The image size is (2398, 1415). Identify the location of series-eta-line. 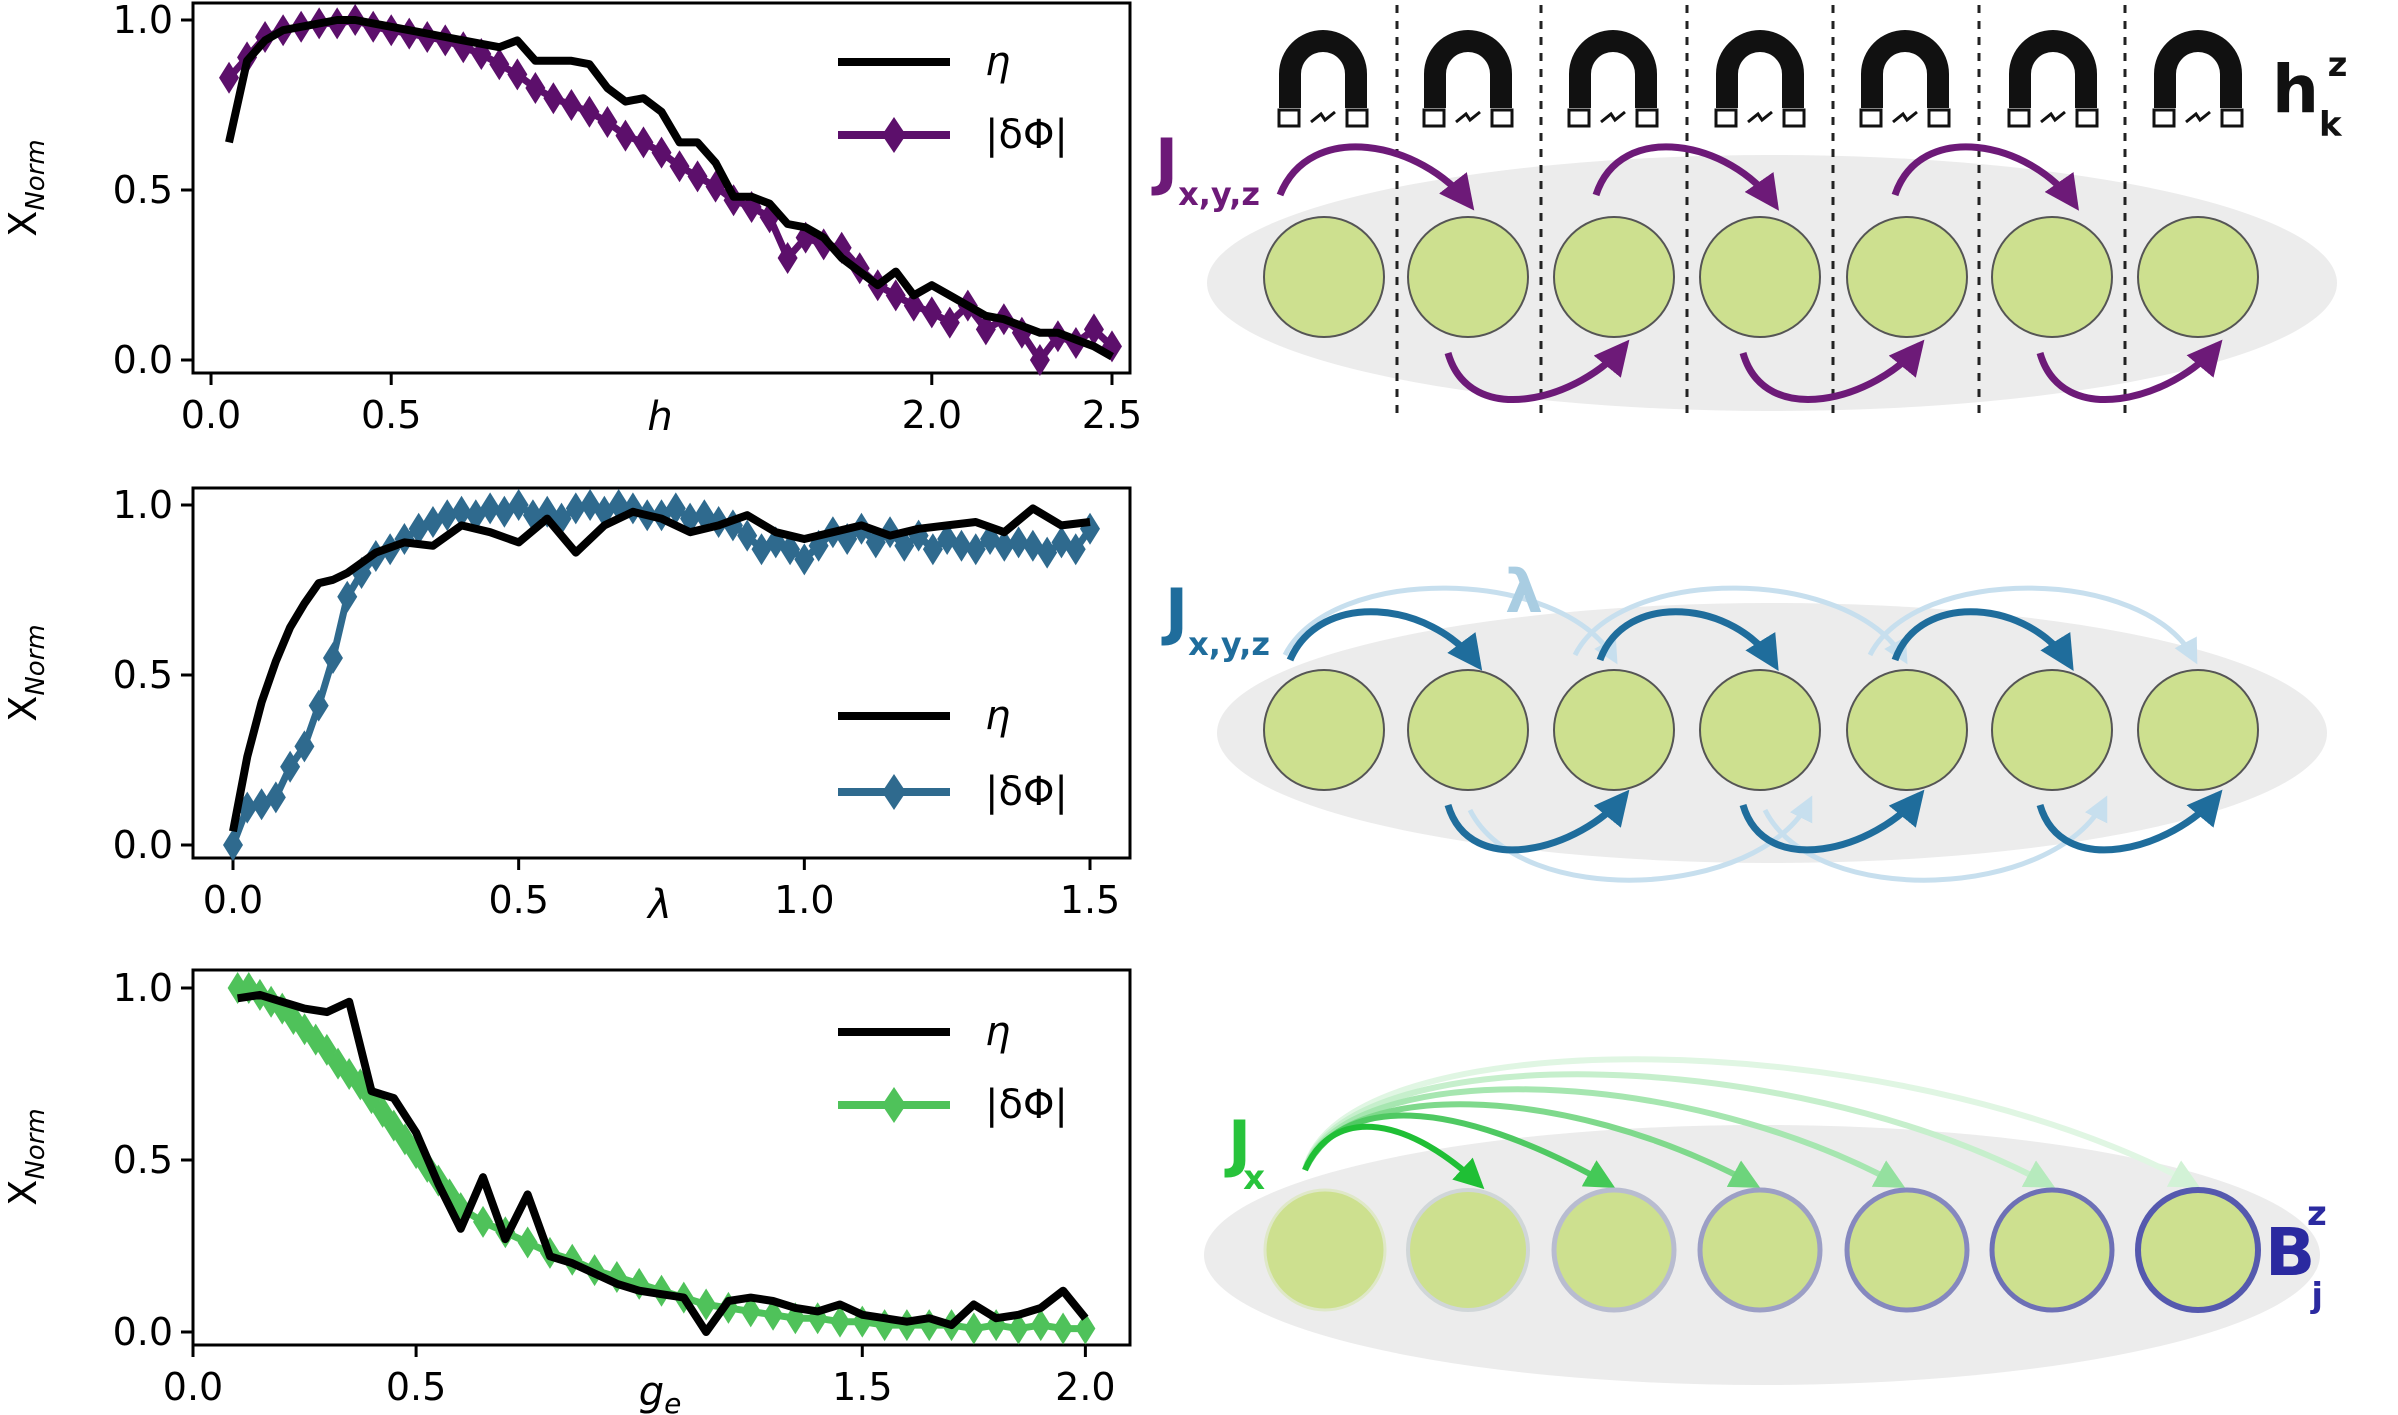
(669, 188).